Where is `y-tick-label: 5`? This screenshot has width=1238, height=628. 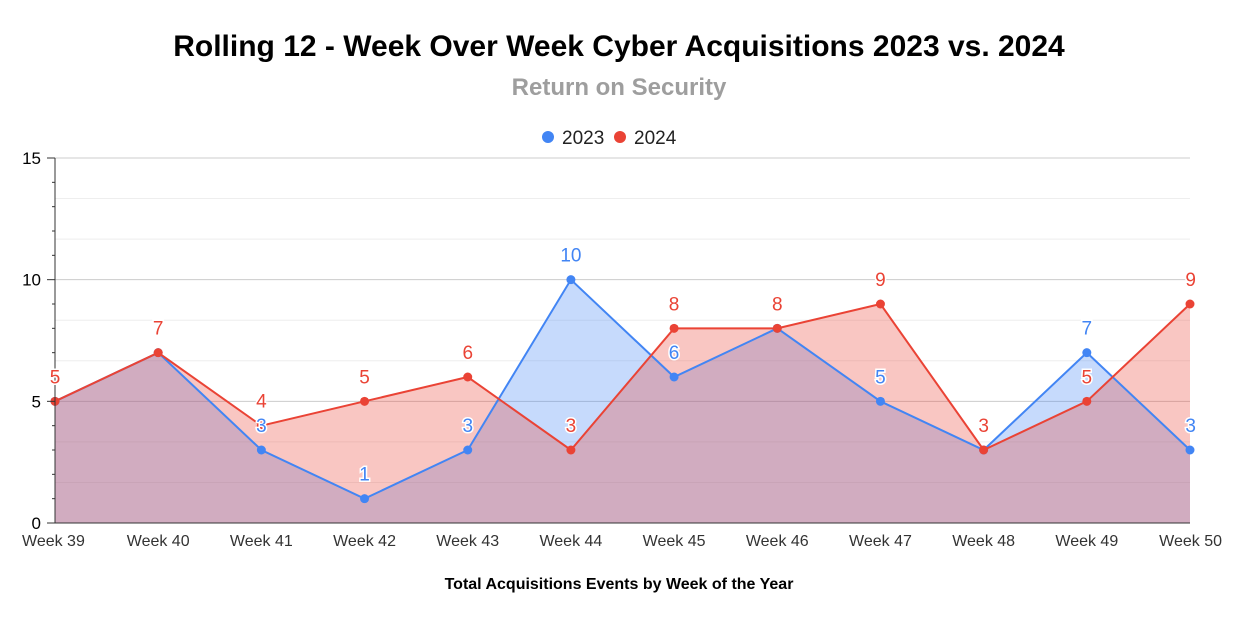 y-tick-label: 5 is located at coordinates (36, 401).